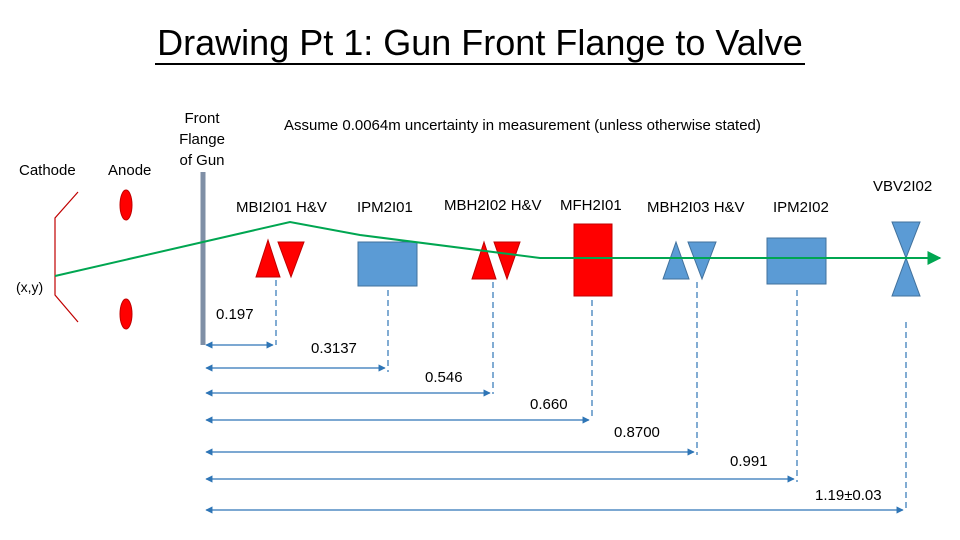 This screenshot has width=960, height=540. What do you see at coordinates (47, 170) in the screenshot?
I see `cathode-label: Cathode` at bounding box center [47, 170].